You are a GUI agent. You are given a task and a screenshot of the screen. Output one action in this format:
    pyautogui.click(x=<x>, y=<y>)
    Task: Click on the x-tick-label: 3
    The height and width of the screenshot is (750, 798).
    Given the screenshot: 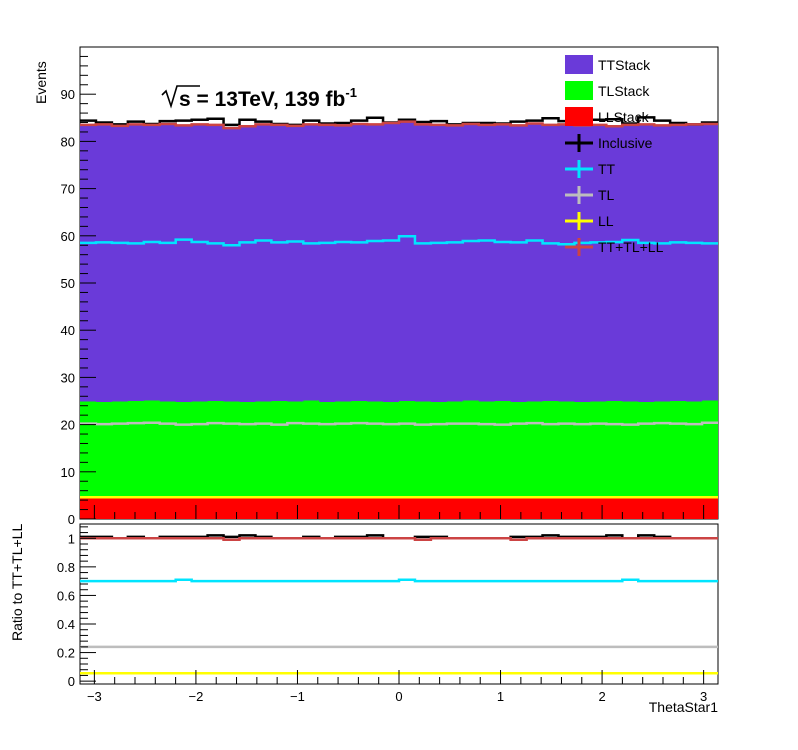 What is the action you would take?
    pyautogui.click(x=703, y=696)
    